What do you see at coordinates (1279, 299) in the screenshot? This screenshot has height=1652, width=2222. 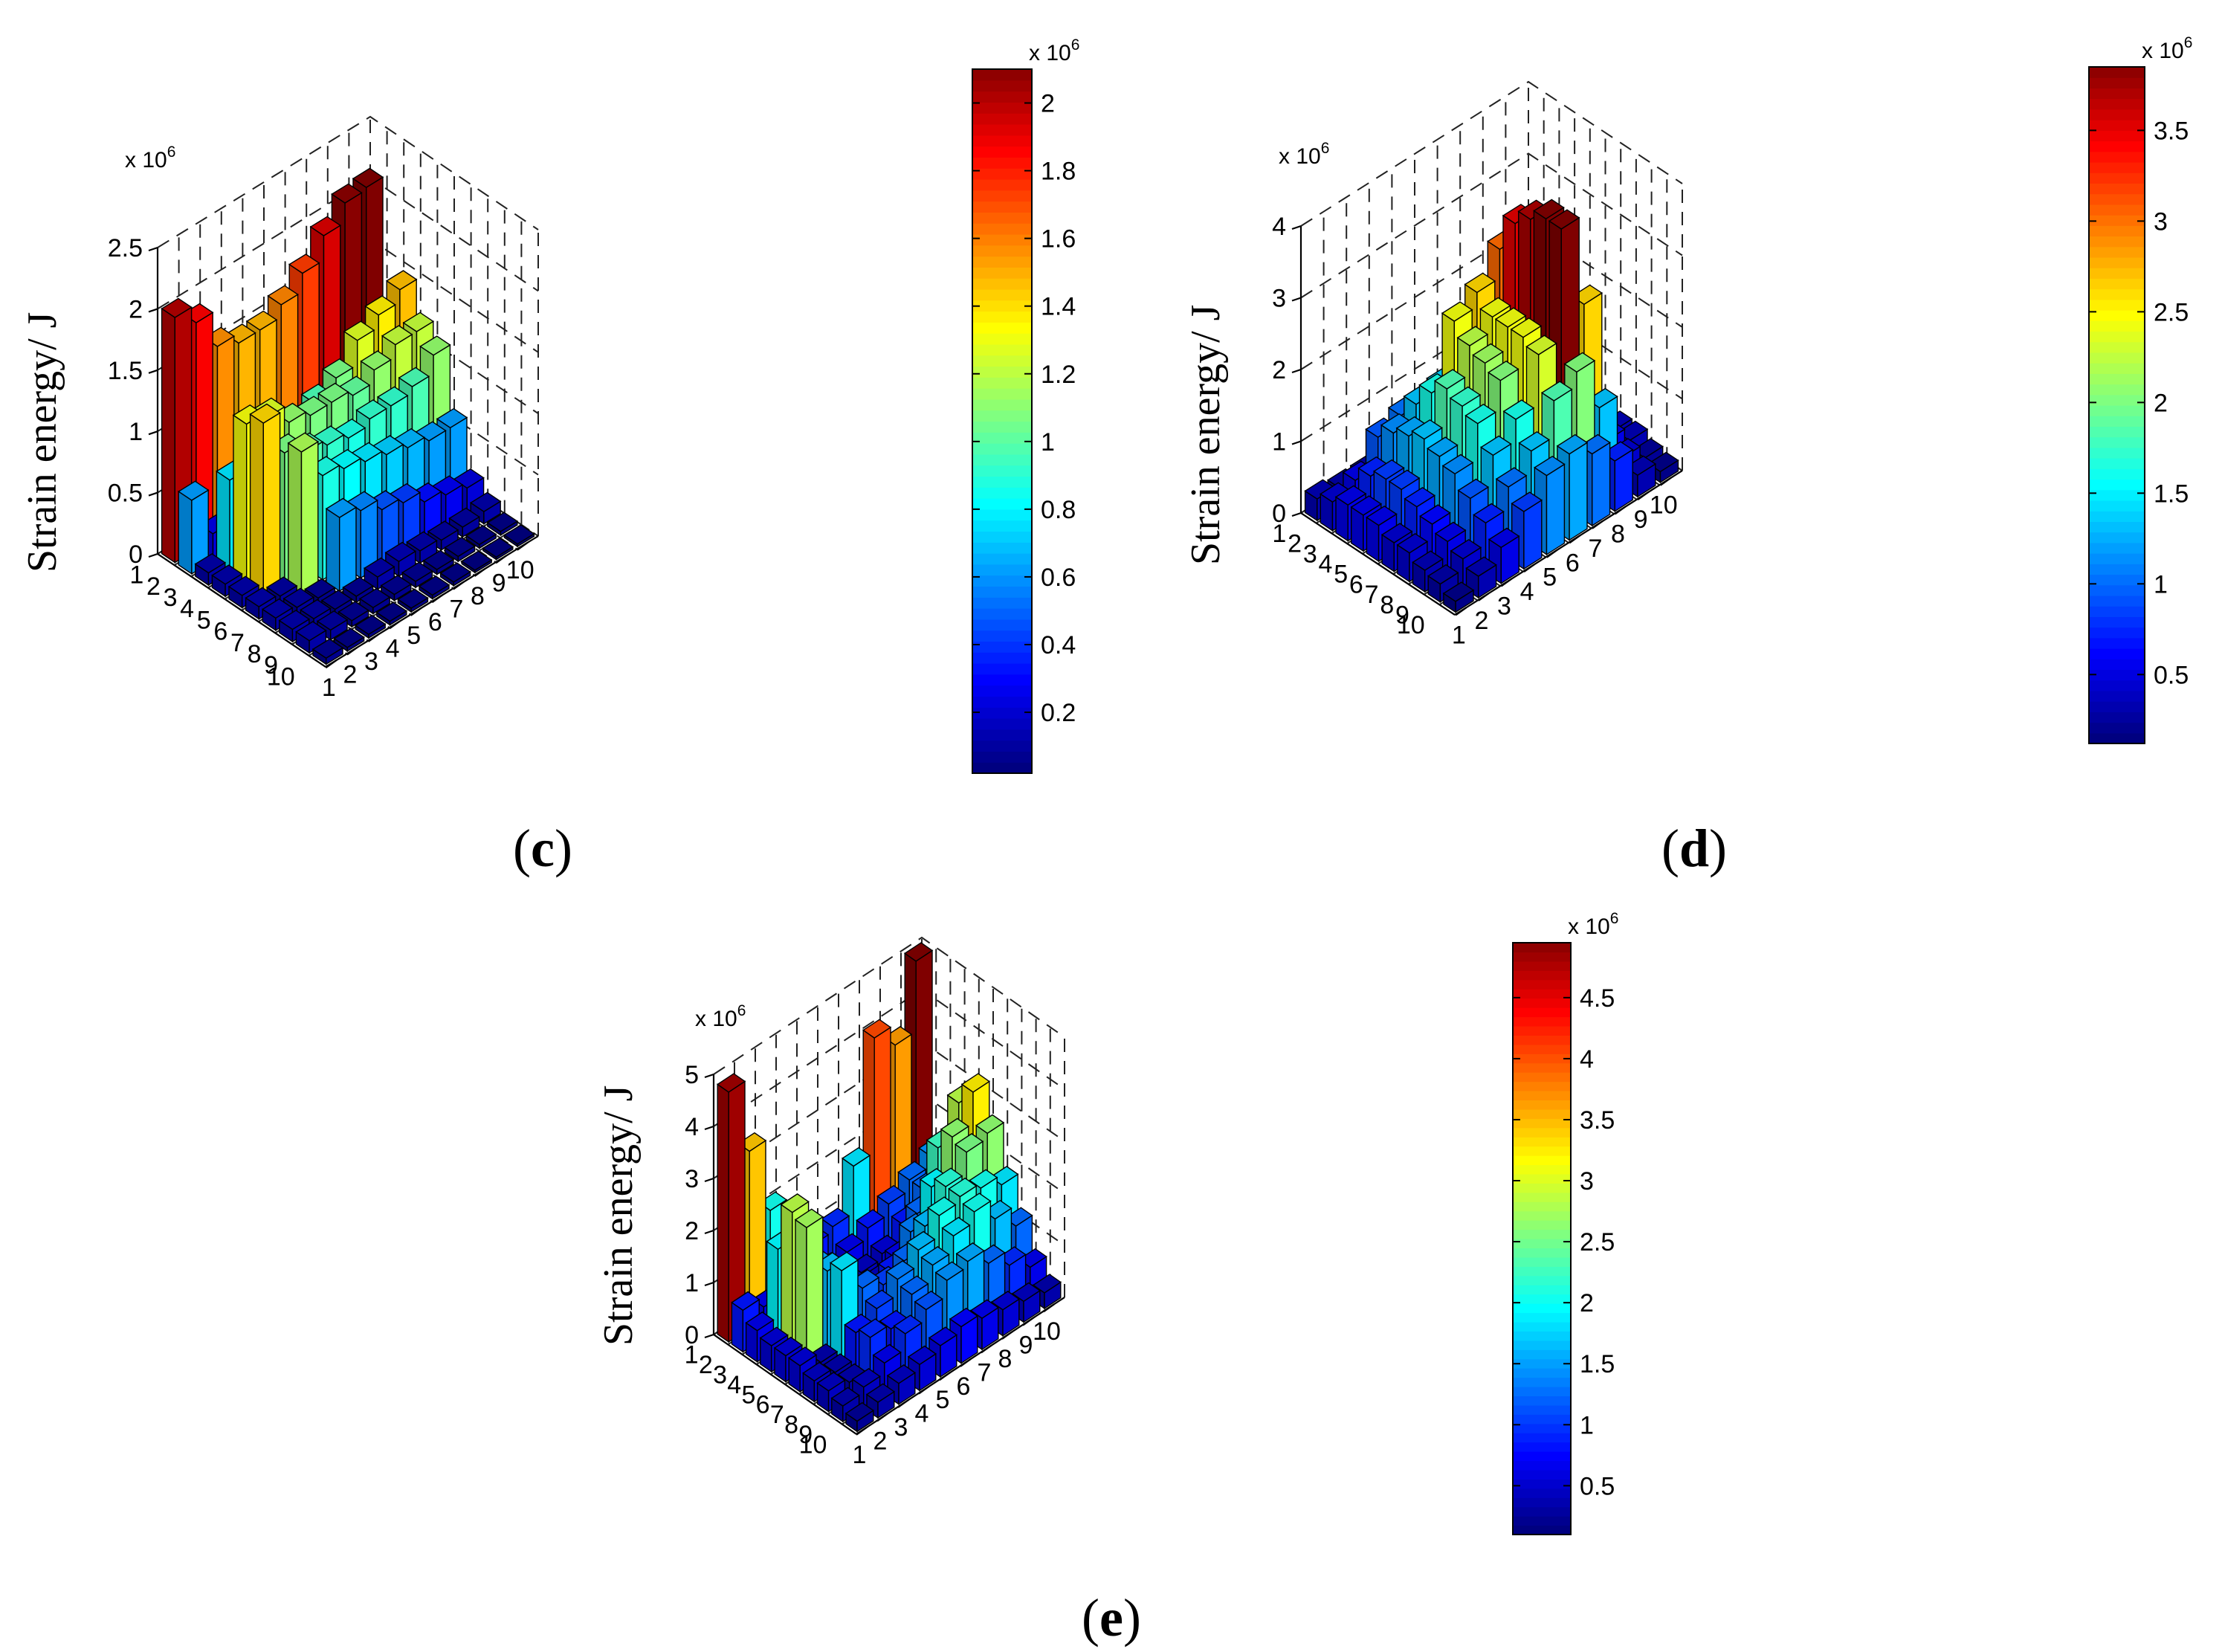 I see `z-tick-label: 3` at bounding box center [1279, 299].